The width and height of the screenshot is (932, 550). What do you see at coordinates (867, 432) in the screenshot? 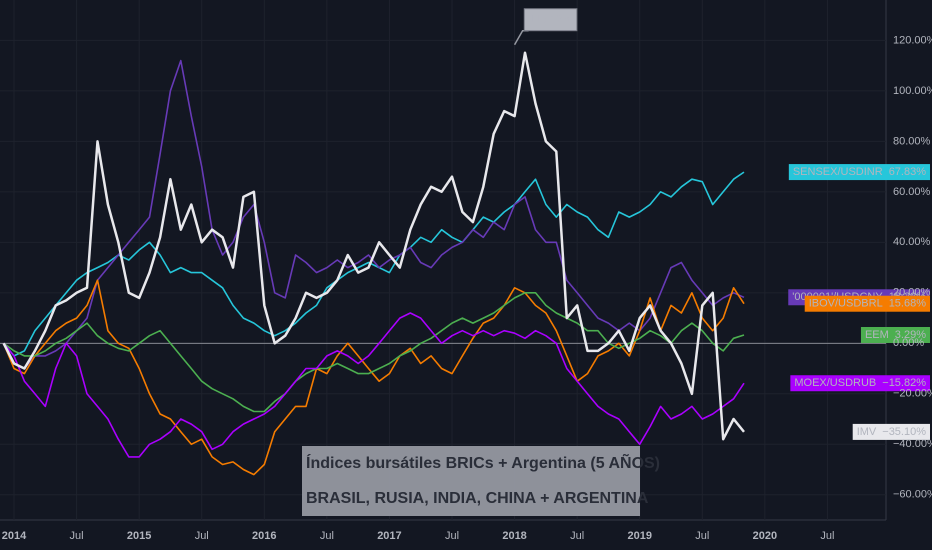
I see `legend-label: IMV` at bounding box center [867, 432].